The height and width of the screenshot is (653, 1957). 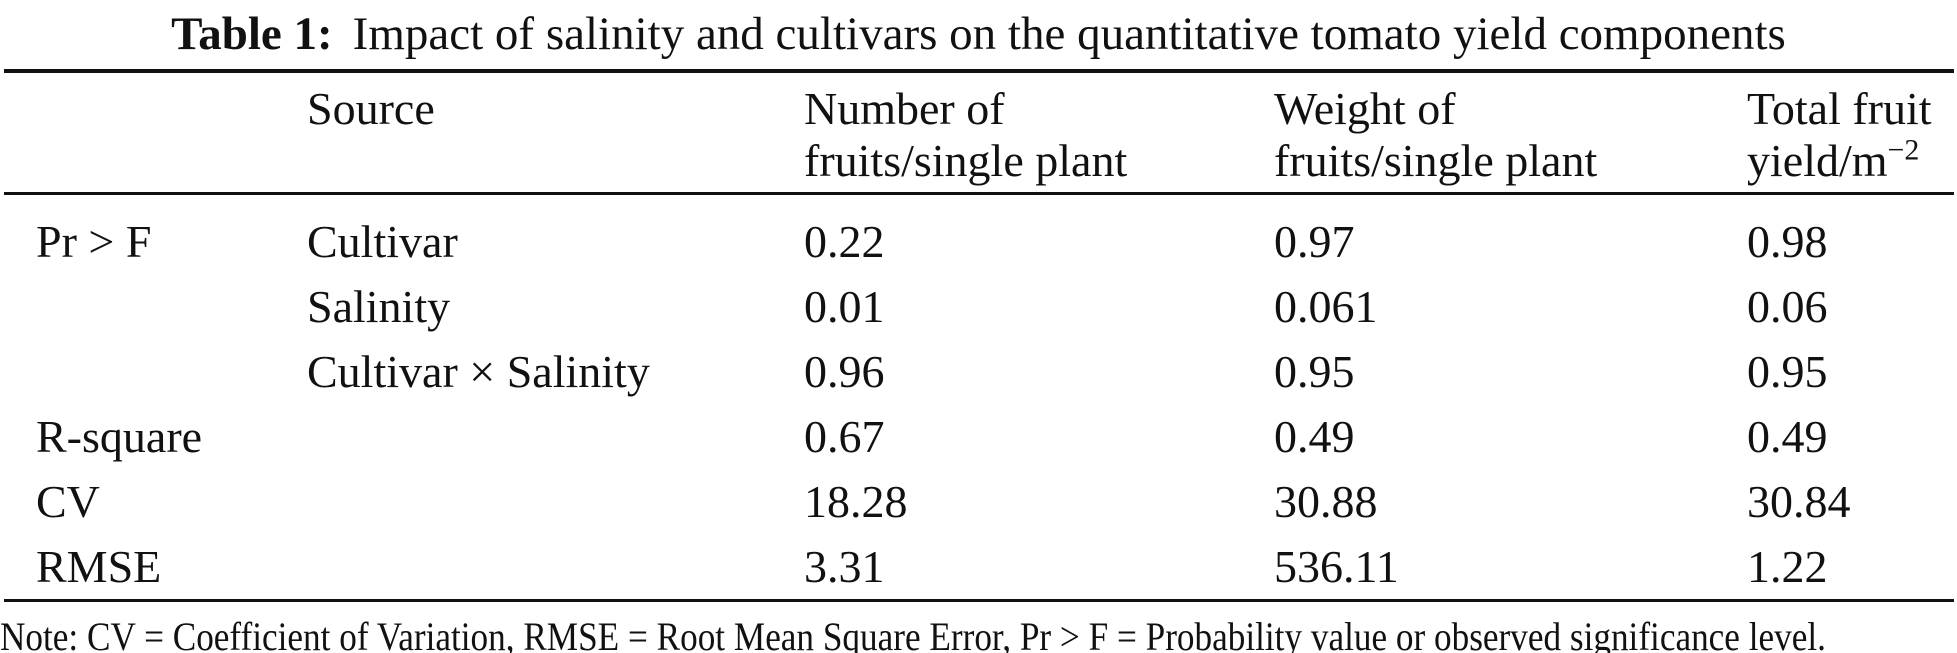 What do you see at coordinates (844, 241) in the screenshot?
I see `cell-number: 0.22` at bounding box center [844, 241].